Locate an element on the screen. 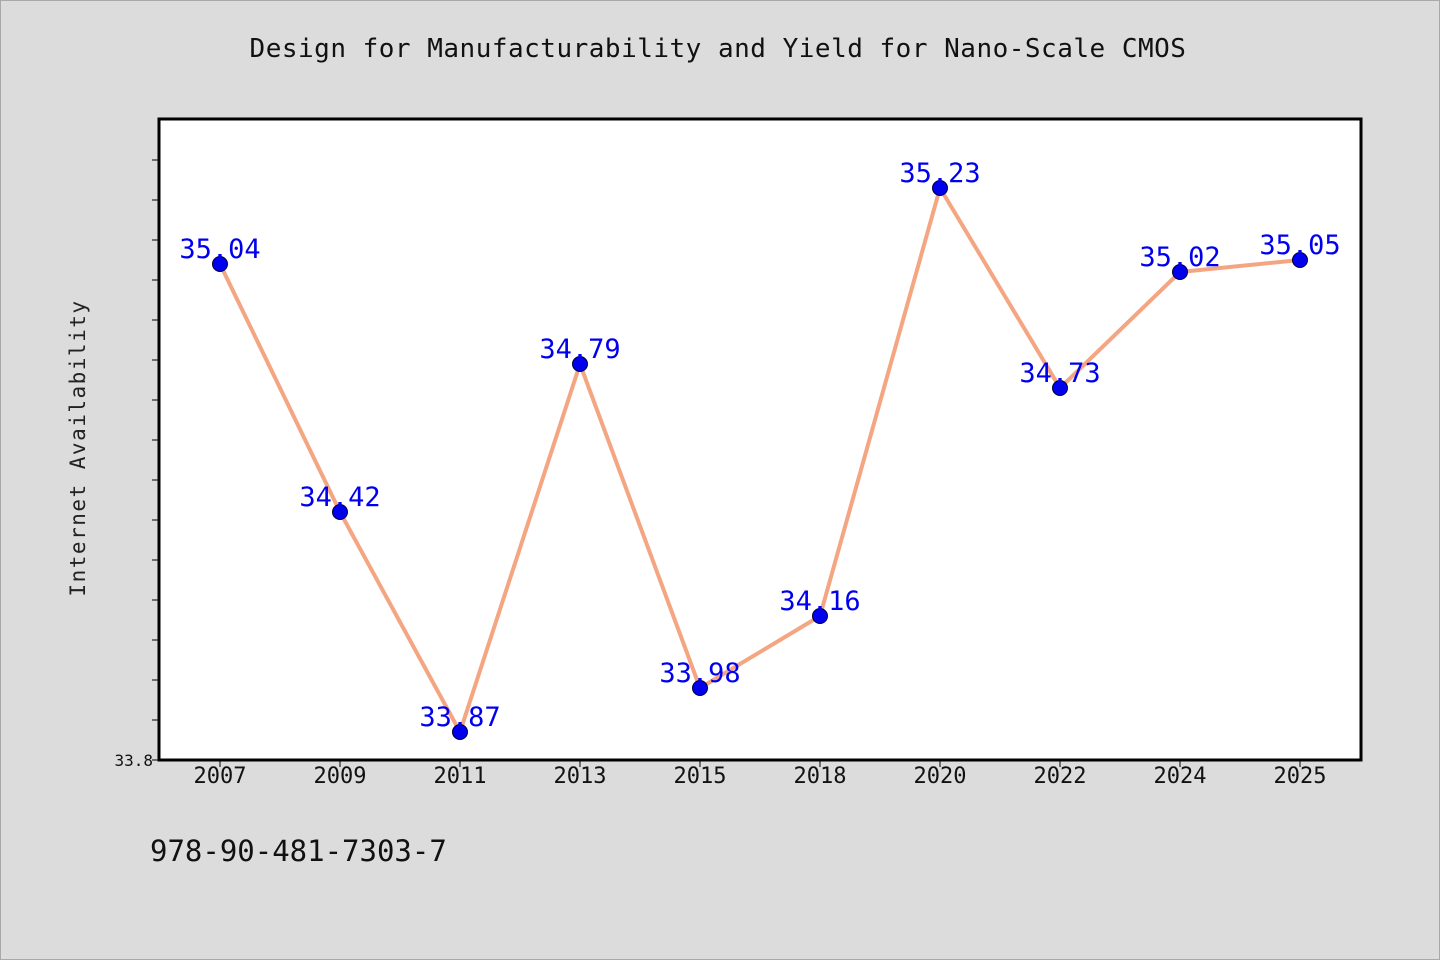 The width and height of the screenshot is (1440, 960). x-tick-label: 2020 is located at coordinates (940, 776).